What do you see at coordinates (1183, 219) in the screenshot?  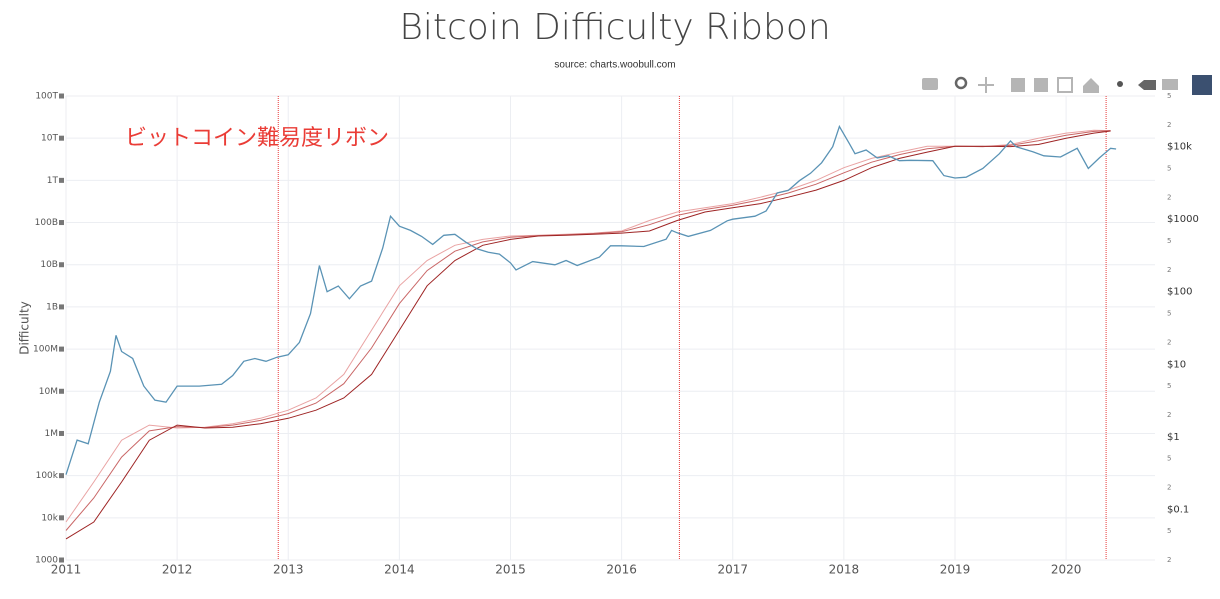 I see `y2-tick-label: $1000` at bounding box center [1183, 219].